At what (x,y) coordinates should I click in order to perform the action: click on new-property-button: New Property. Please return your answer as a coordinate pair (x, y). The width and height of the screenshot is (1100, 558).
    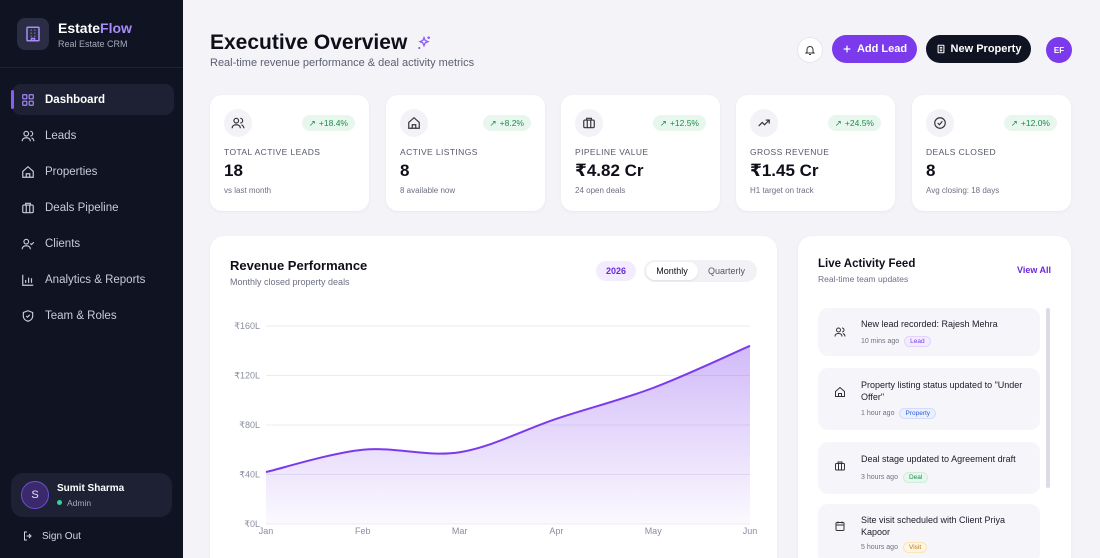
    Looking at the image, I should click on (978, 49).